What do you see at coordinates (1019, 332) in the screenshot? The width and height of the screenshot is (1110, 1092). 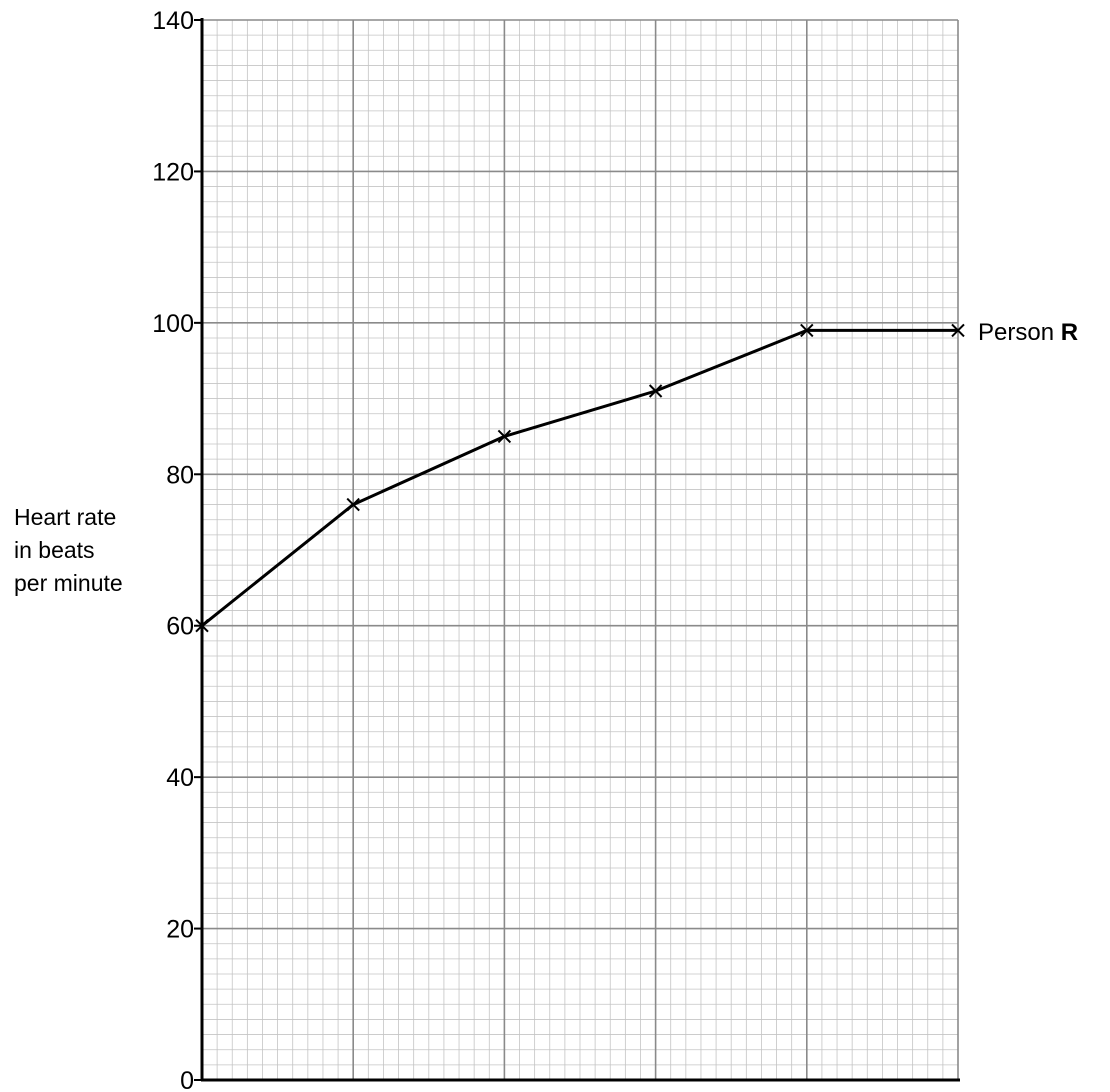 I see `series-label-prefix: Person` at bounding box center [1019, 332].